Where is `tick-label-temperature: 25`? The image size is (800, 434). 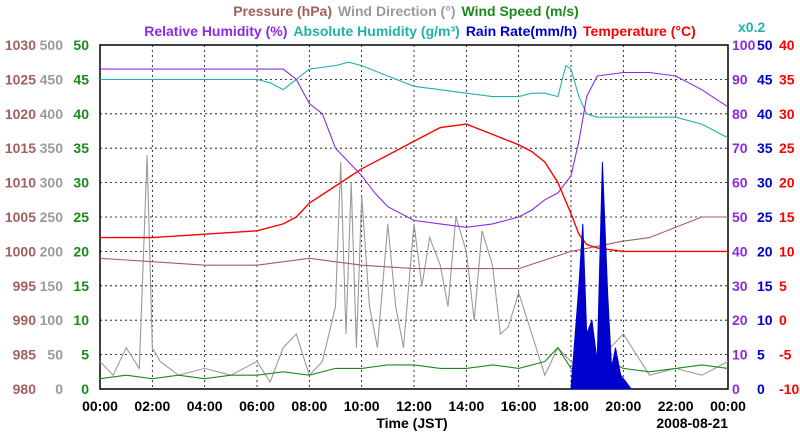 tick-label-temperature: 25 is located at coordinates (787, 148).